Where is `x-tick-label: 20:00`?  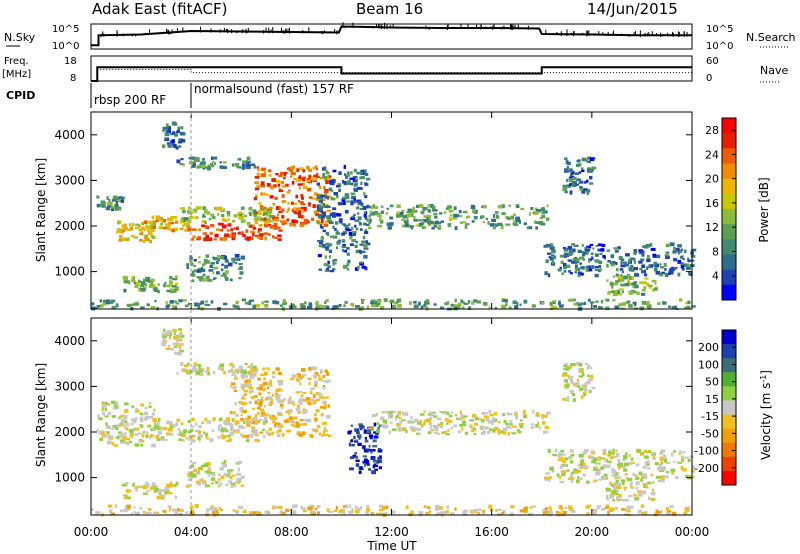 x-tick-label: 20:00 is located at coordinates (592, 532).